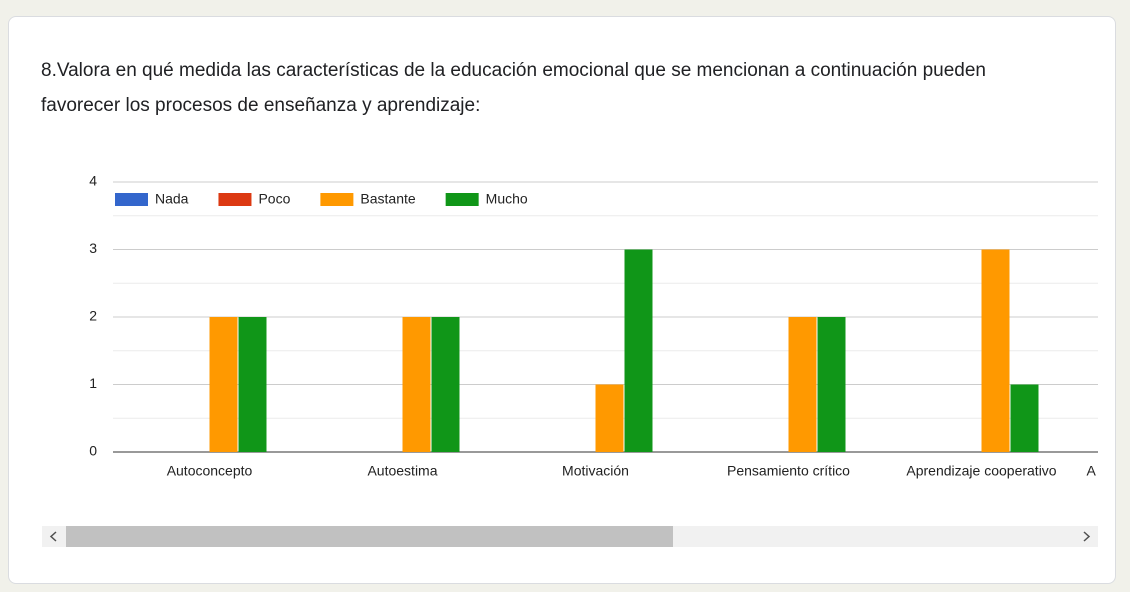 This screenshot has width=1130, height=592. Describe the element at coordinates (387, 199) in the screenshot. I see `legend-label: Bastante` at that location.